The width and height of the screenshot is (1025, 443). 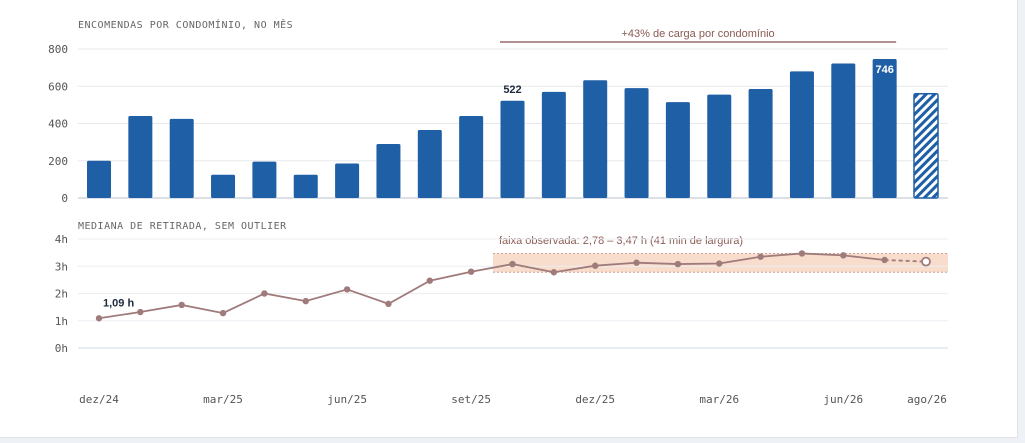 I want to click on line-series, so click(x=513, y=286).